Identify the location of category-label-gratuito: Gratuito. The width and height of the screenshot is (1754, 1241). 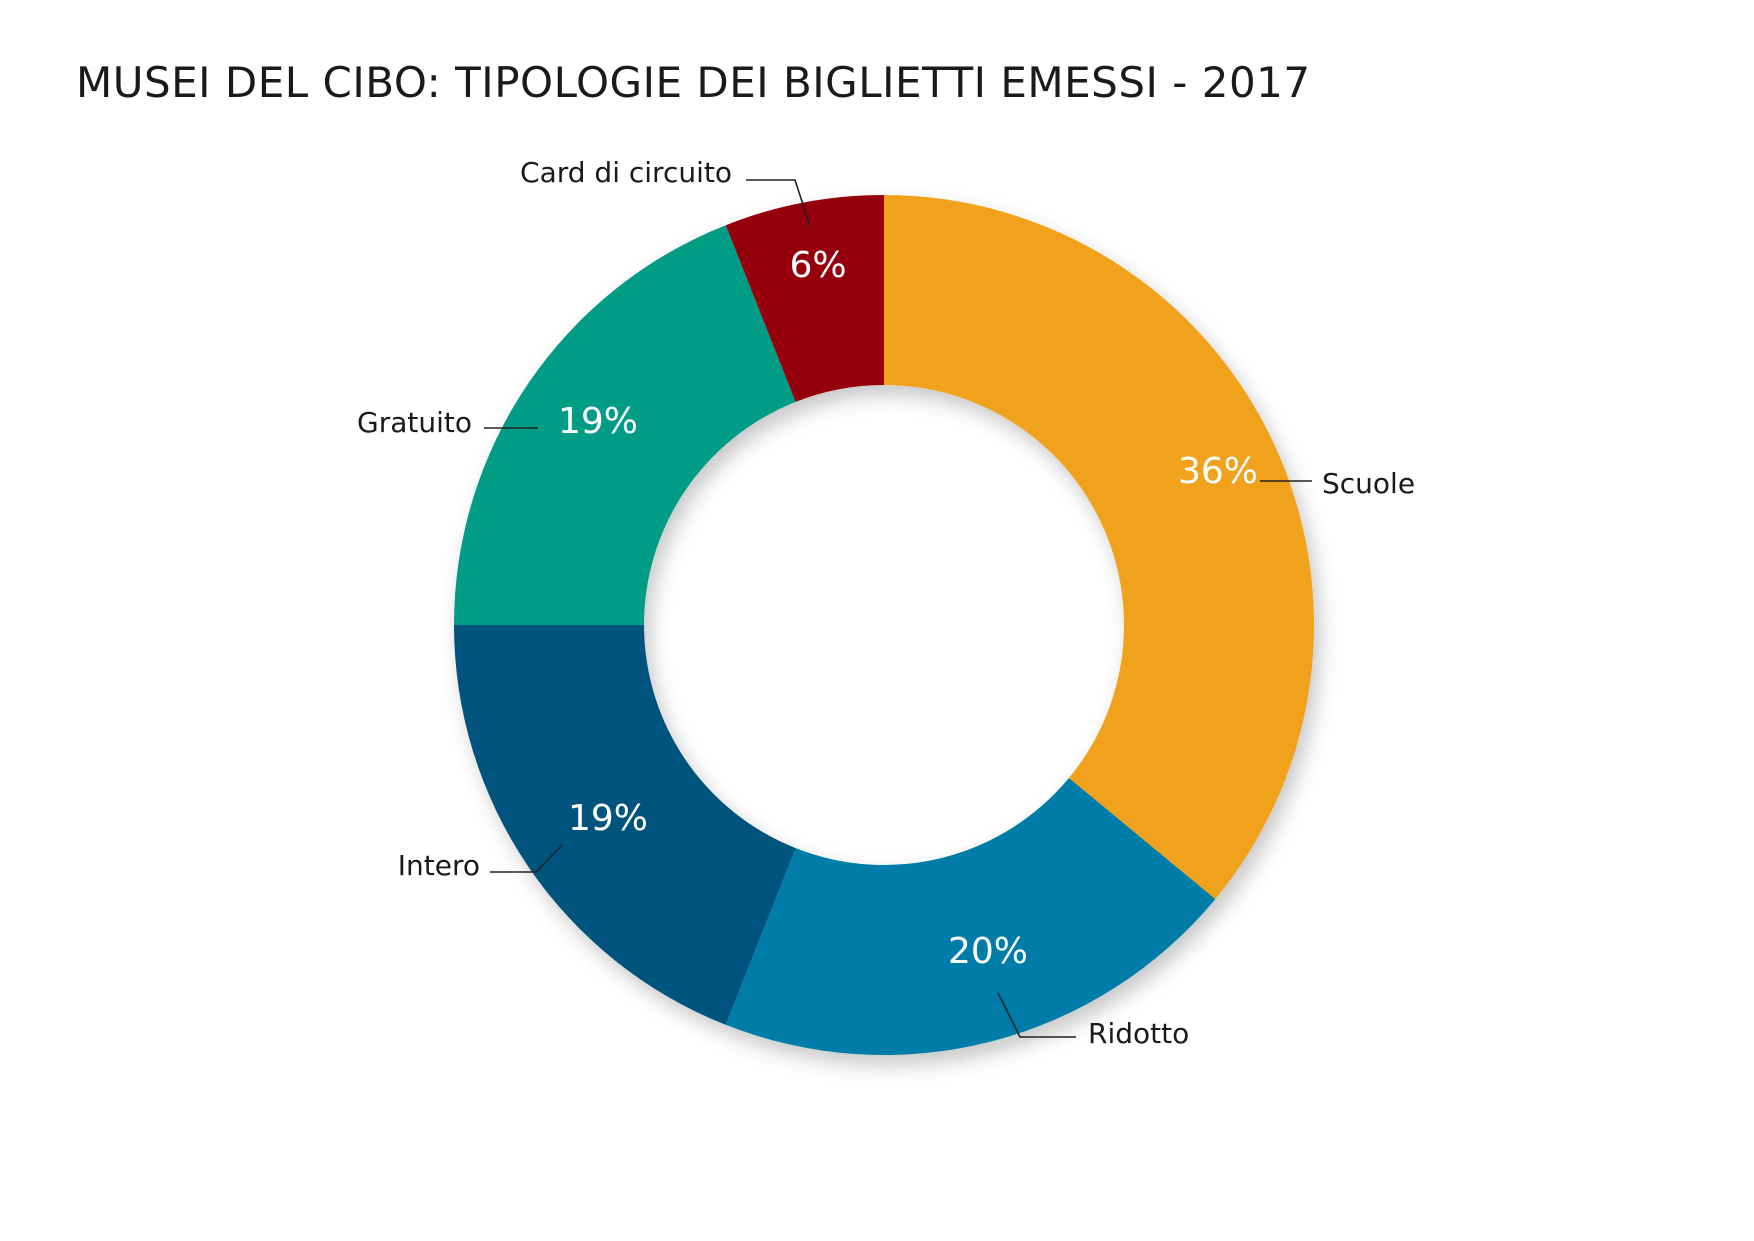
(414, 422).